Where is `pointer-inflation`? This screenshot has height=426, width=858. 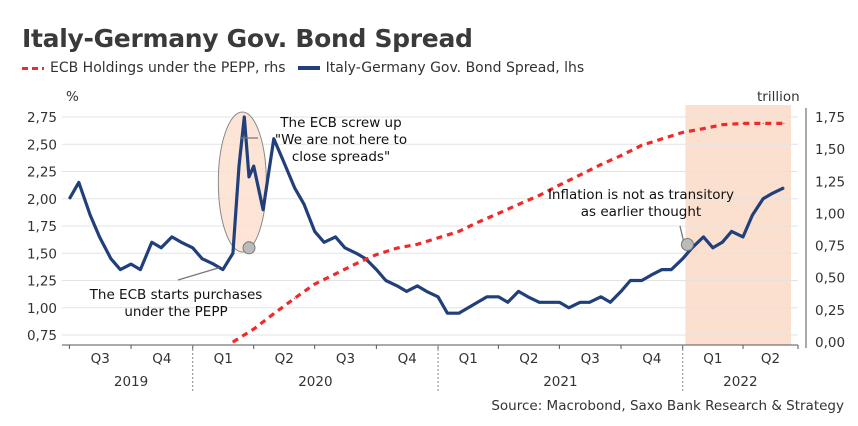
pointer-inflation is located at coordinates (682, 233).